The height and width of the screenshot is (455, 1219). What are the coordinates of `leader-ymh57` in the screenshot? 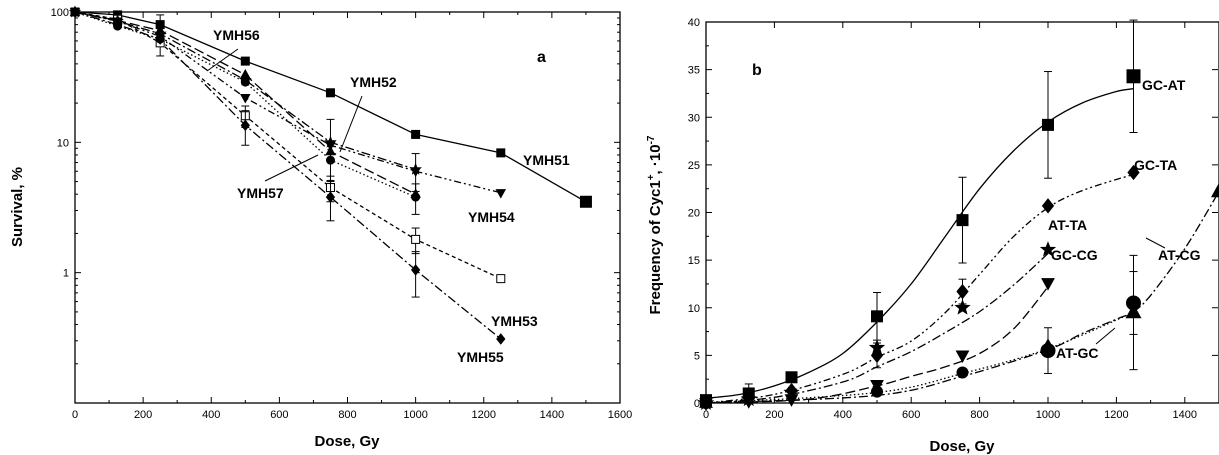 It's located at (291, 168).